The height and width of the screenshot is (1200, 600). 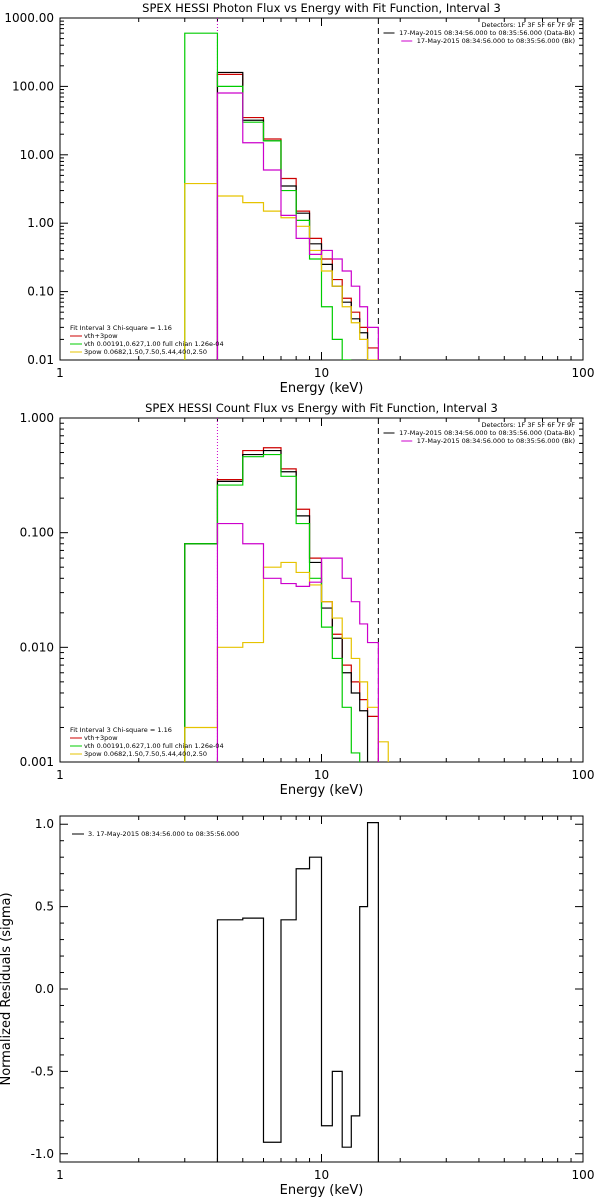 I want to click on y-tick-label: 0.01, so click(x=40, y=360).